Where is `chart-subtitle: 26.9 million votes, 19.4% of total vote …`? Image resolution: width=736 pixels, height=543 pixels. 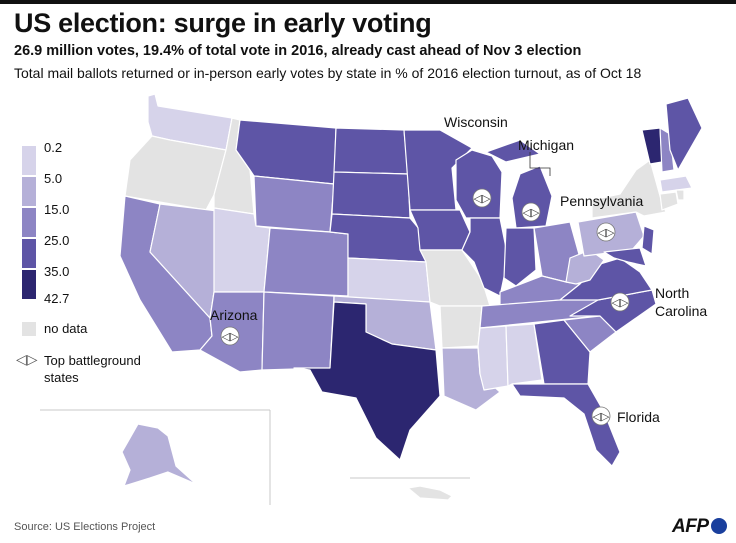
chart-subtitle: 26.9 million votes, 19.4% of total vote … is located at coordinates (298, 51).